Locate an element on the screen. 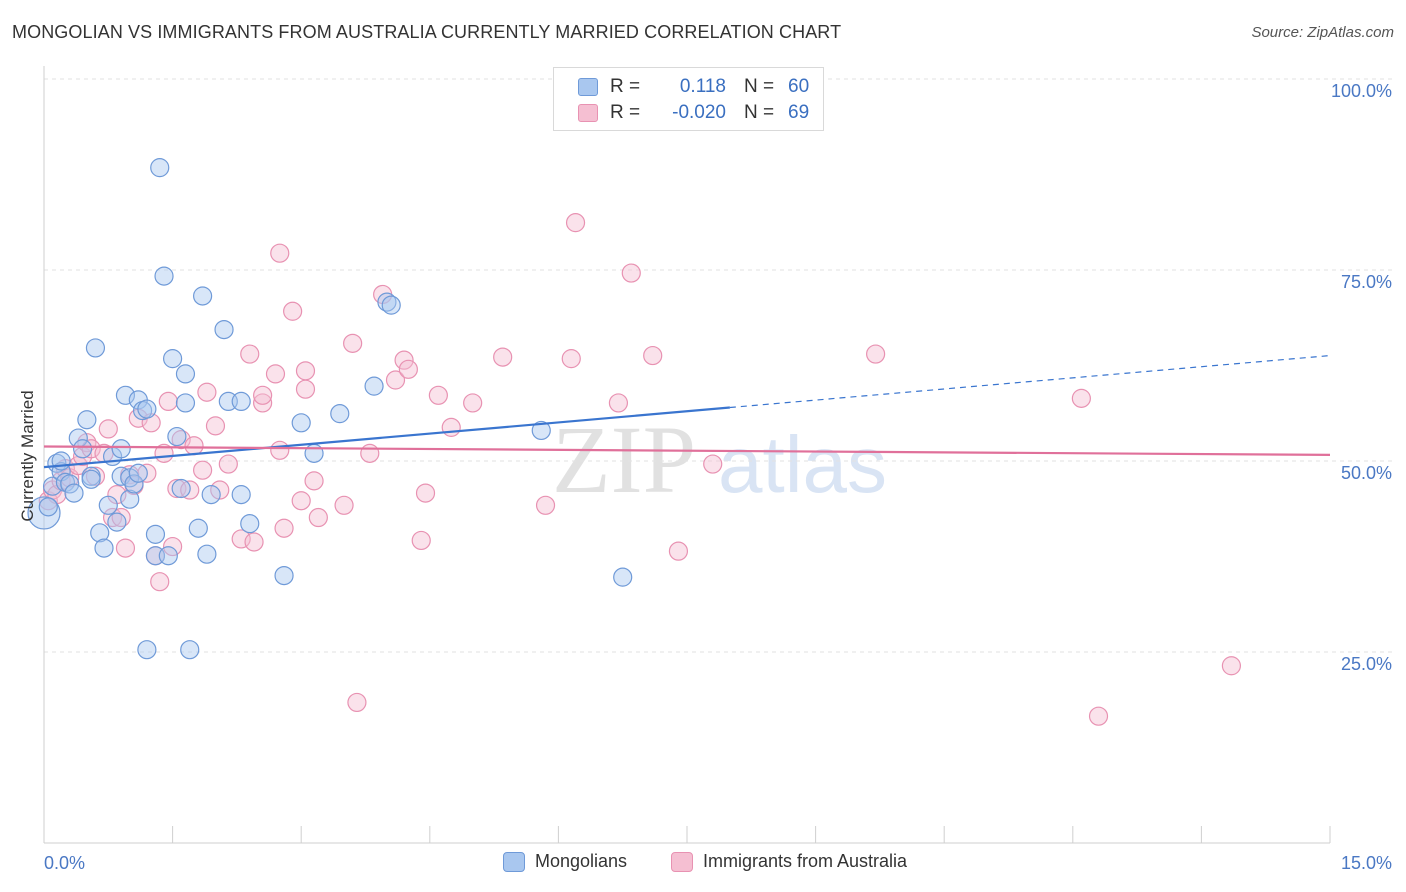  series-swatch-pink is located at coordinates (682, 861).